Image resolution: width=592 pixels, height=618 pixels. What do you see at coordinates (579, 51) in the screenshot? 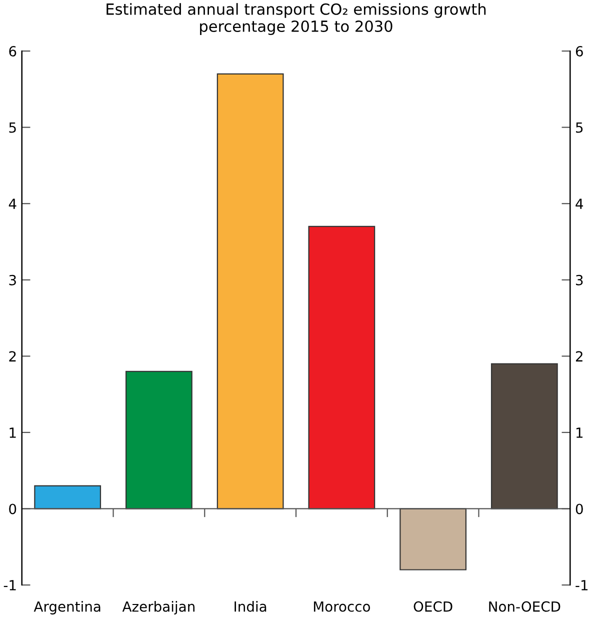
I see `y2-tick-label: 6` at bounding box center [579, 51].